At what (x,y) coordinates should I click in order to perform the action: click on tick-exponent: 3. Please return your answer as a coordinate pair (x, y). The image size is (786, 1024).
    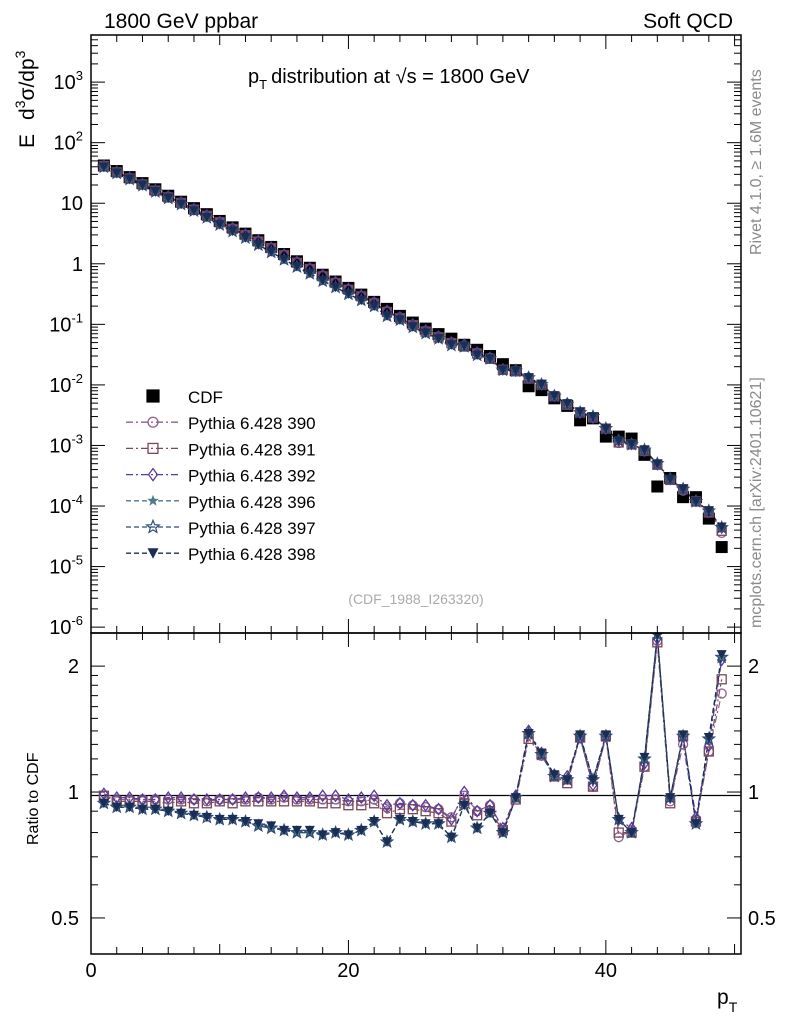
    Looking at the image, I should click on (79, 75).